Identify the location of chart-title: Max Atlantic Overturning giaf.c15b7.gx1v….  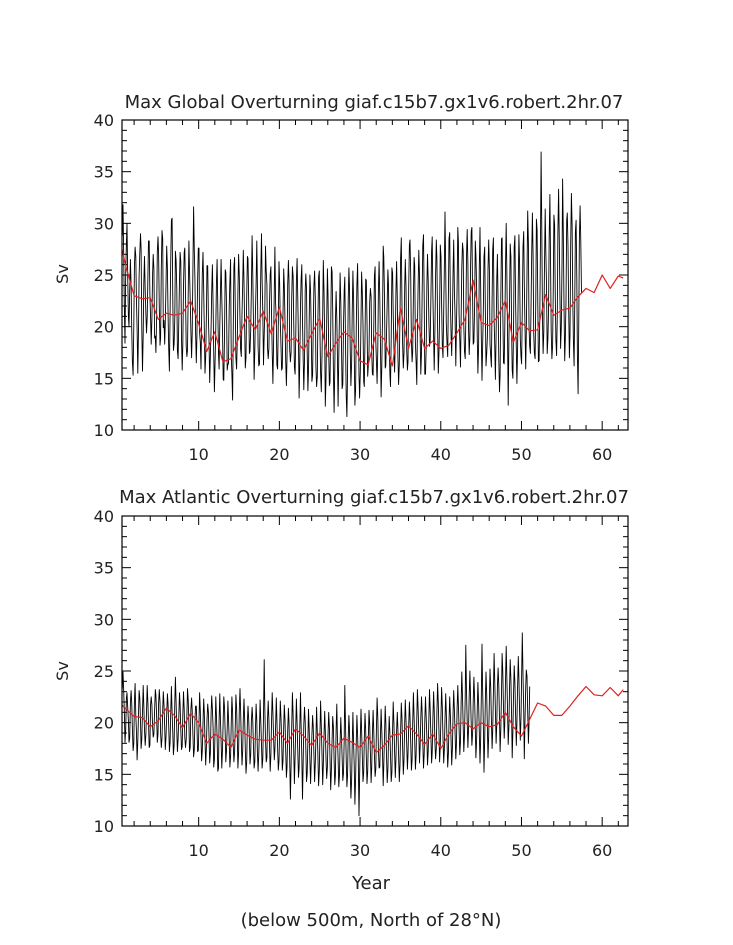
(374, 497).